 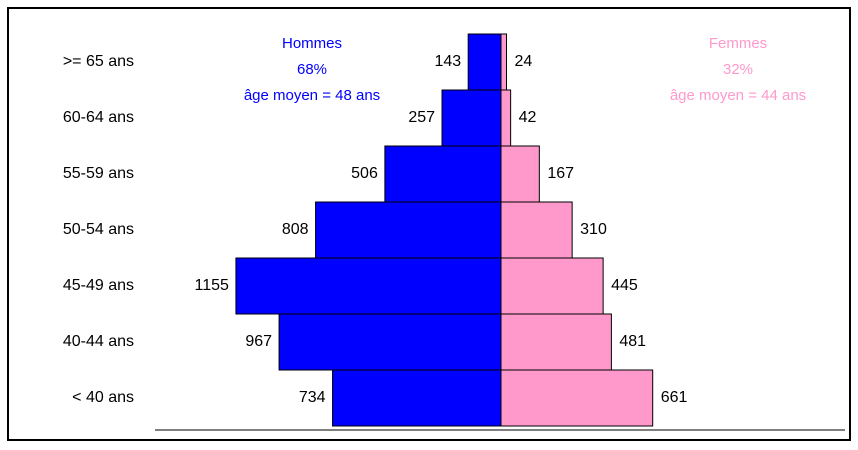 What do you see at coordinates (524, 61) in the screenshot?
I see `value-label: 24` at bounding box center [524, 61].